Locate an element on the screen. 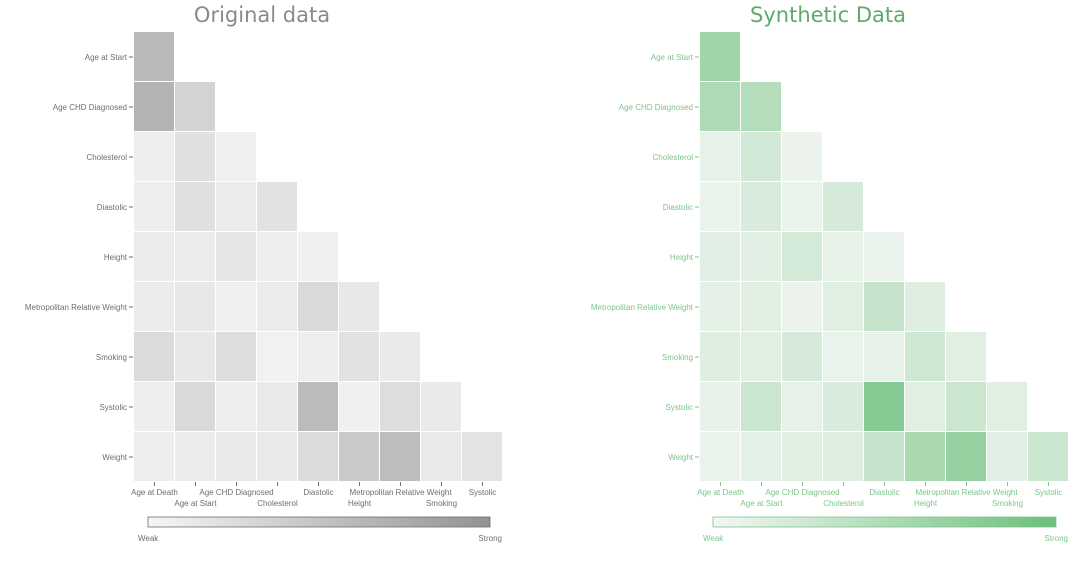  legend-weak-label: Weak is located at coordinates (148, 538).